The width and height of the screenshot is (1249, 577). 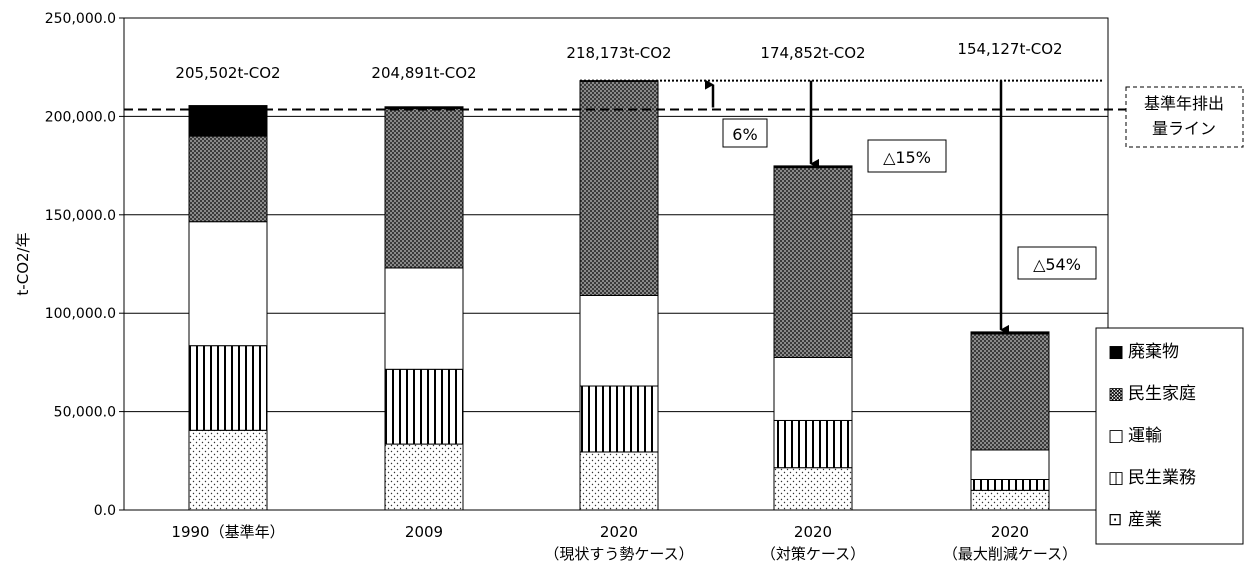 I want to click on y-tick-label: 200,000.0, so click(x=80, y=117).